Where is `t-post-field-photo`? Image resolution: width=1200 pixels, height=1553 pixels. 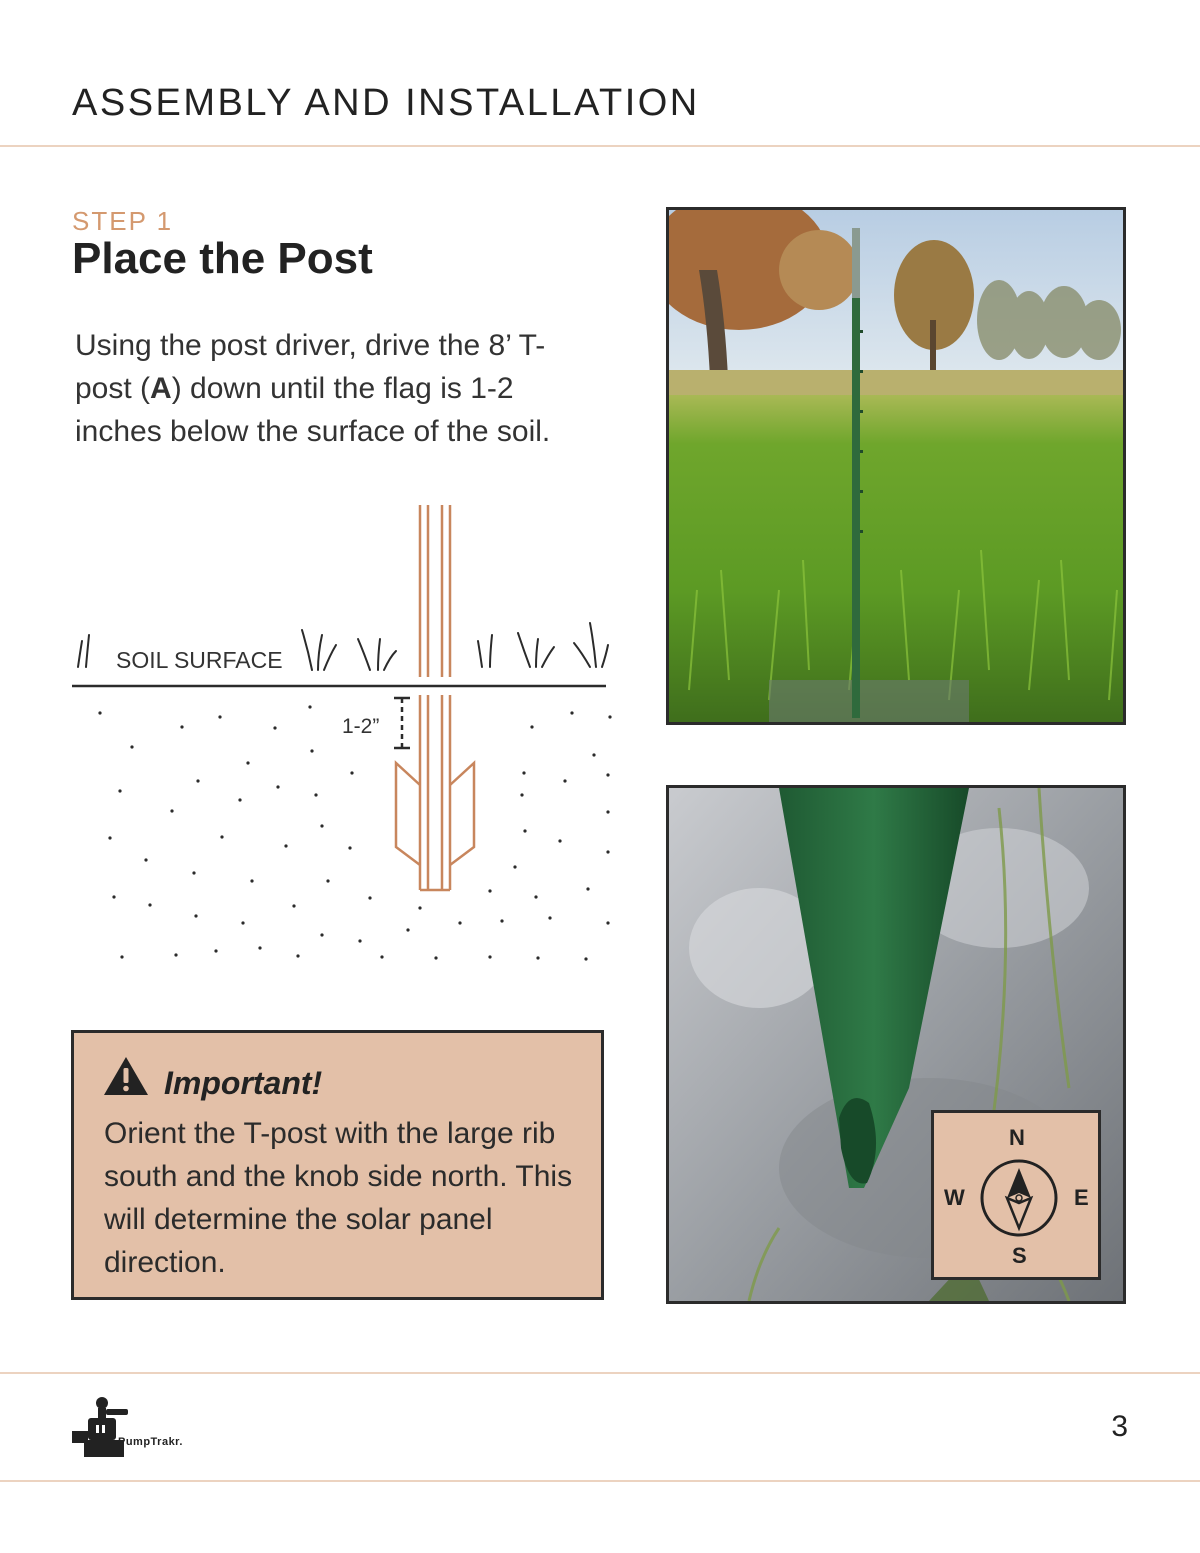 t-post-field-photo is located at coordinates (896, 466).